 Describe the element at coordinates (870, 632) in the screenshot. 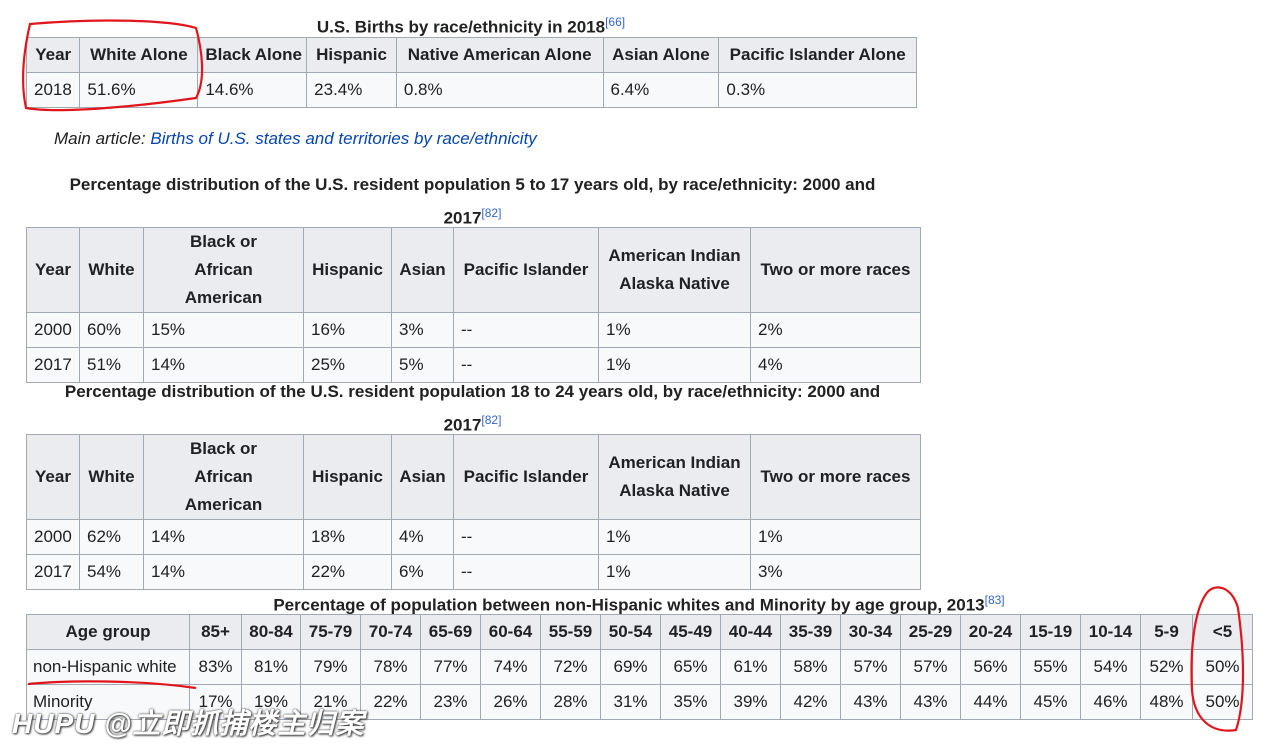

I see `header-age: 30-34` at that location.